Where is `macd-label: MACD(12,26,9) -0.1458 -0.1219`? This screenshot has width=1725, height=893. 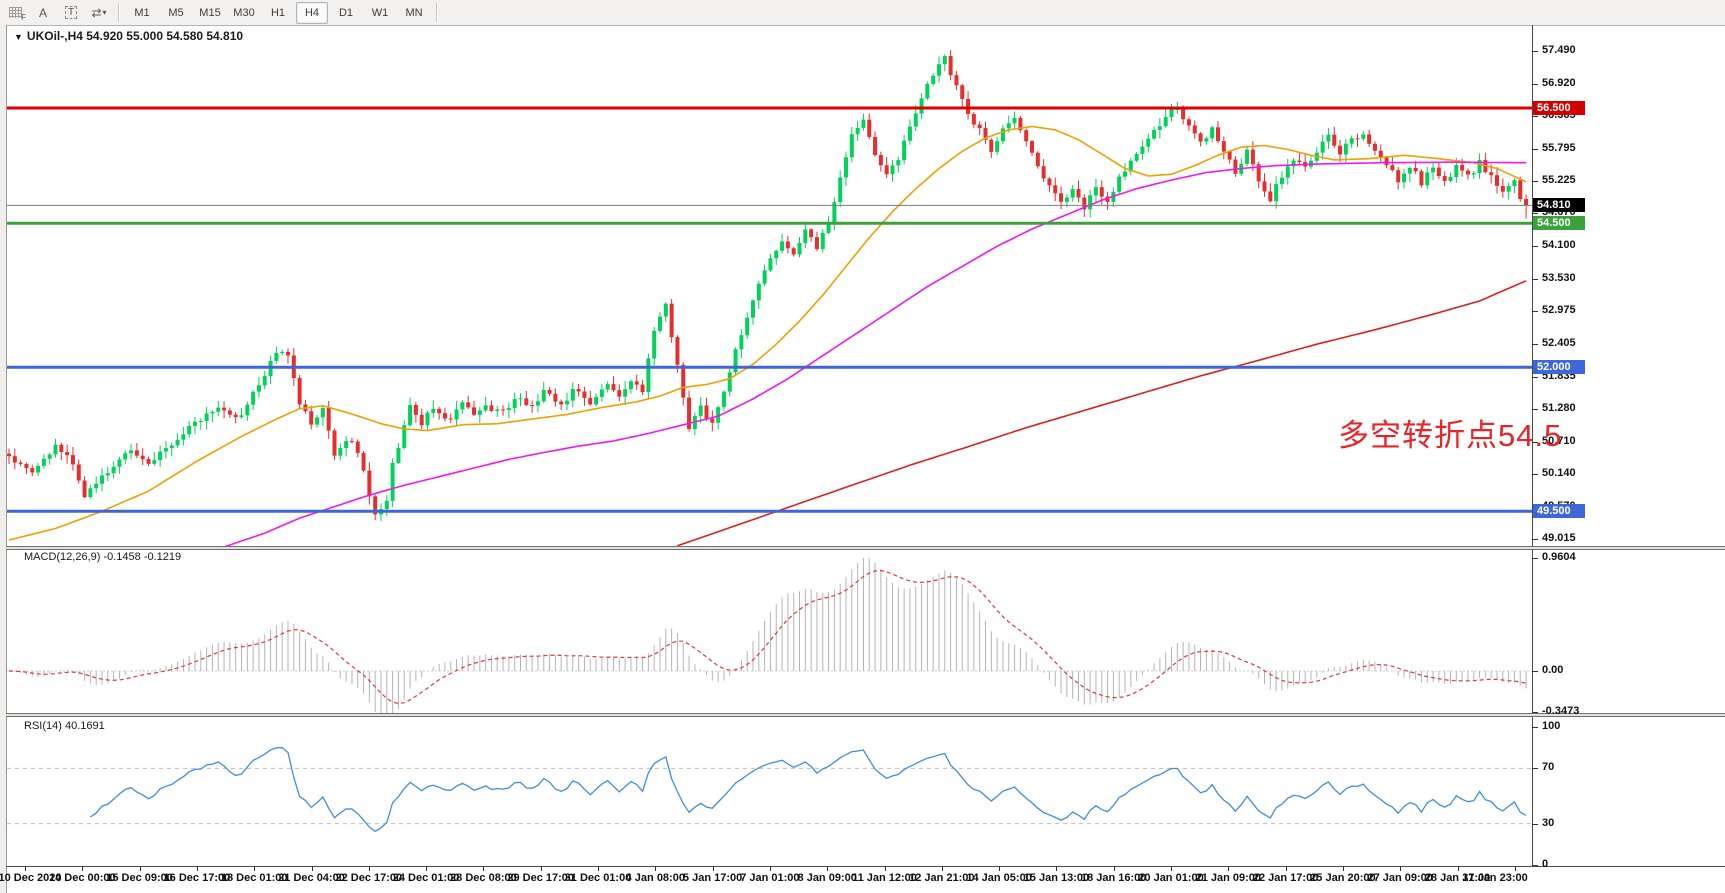
macd-label: MACD(12,26,9) -0.1458 -0.1219 is located at coordinates (103, 557).